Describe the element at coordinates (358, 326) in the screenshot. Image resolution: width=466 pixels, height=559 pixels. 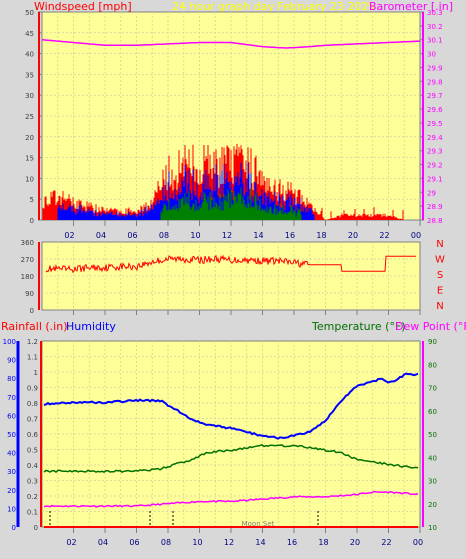
I see `temperature-axis-label: Temperature (°F)` at that location.